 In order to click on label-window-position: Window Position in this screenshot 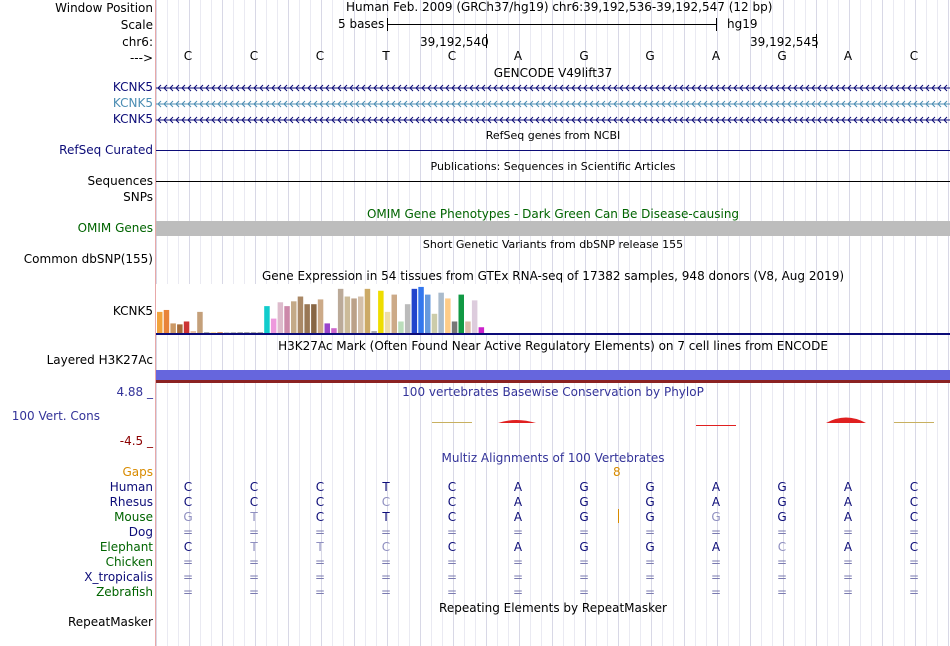, I will do `click(104, 8)`.